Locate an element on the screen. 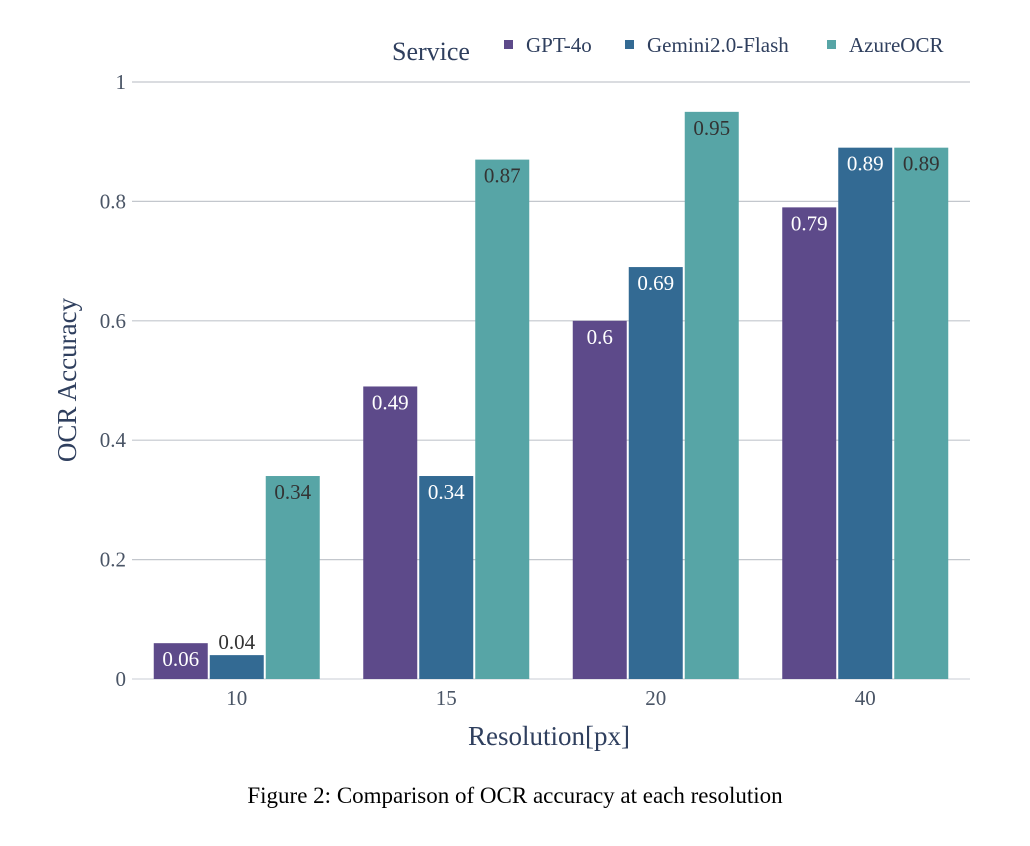 This screenshot has height=846, width=1030. legend-swatch-gpt-4o is located at coordinates (508, 44).